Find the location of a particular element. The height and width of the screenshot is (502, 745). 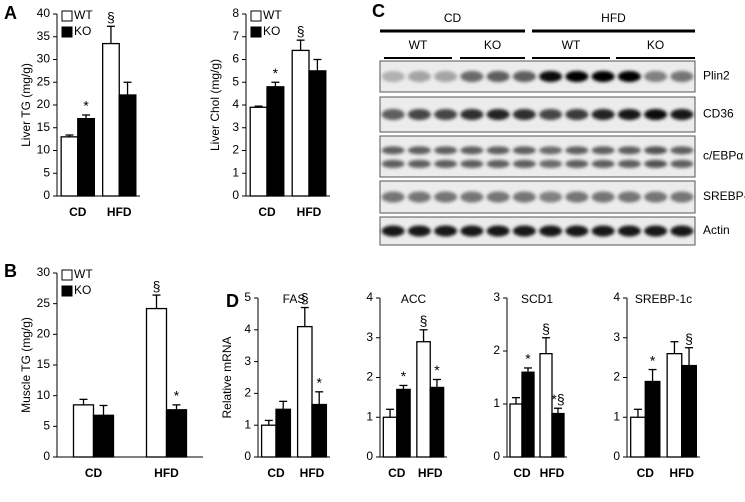

panel-letter: C is located at coordinates (378, 11).